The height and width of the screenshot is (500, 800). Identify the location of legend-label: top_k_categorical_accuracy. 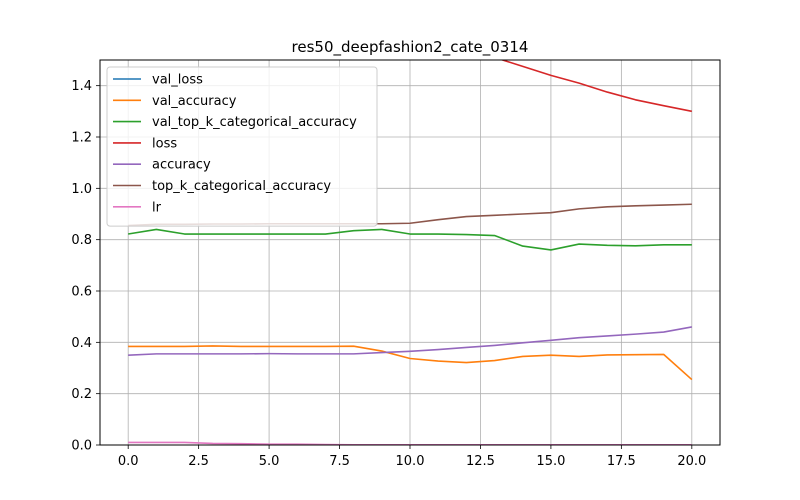
(241, 186).